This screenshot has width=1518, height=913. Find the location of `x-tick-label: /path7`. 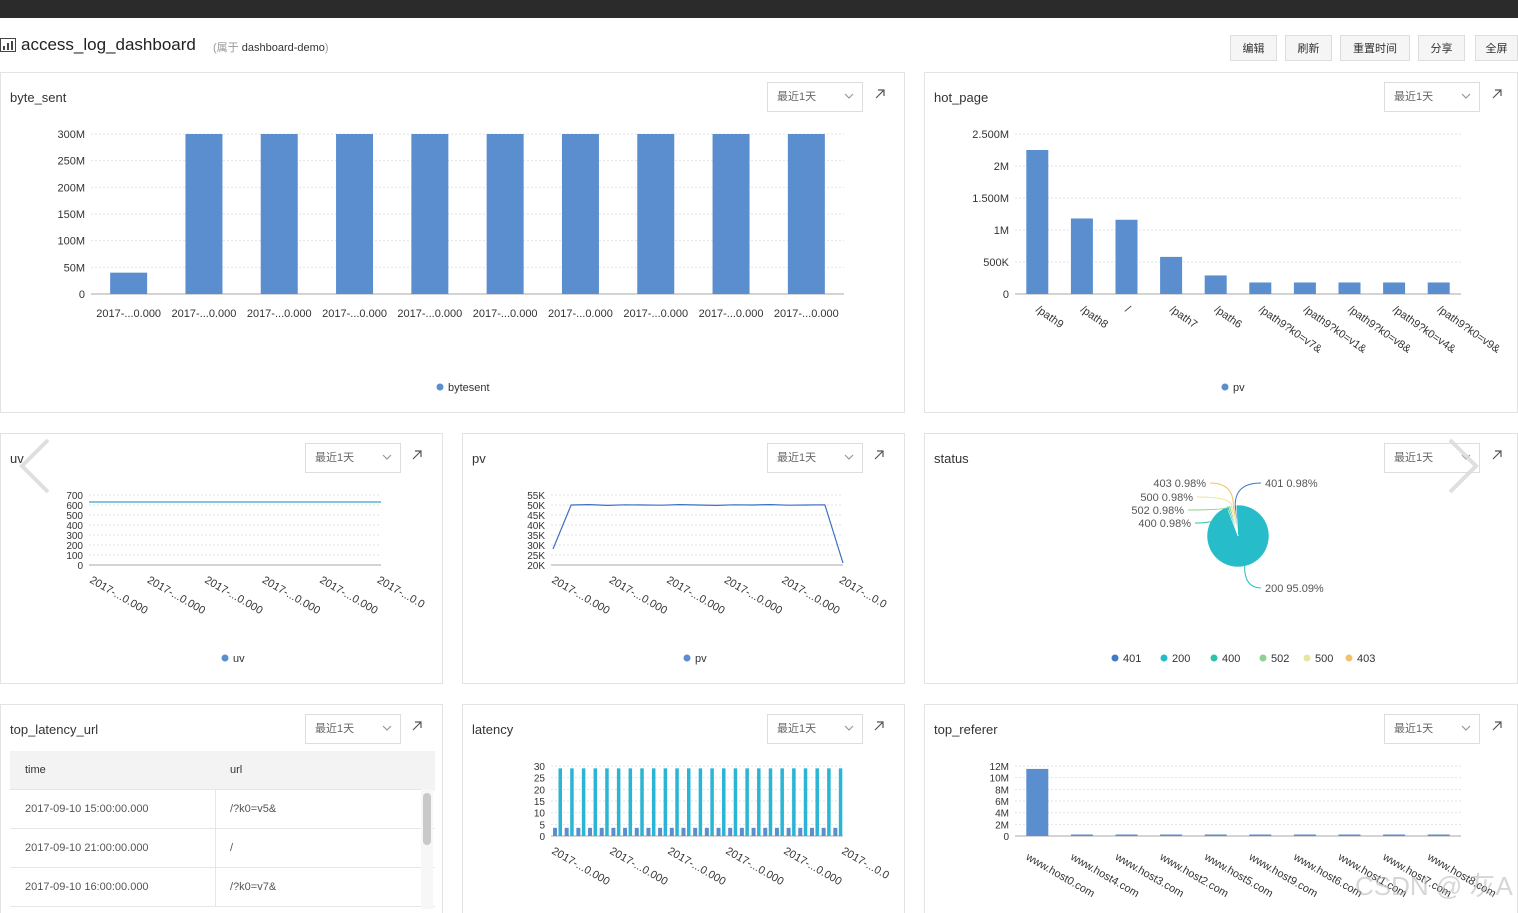

x-tick-label: /path7 is located at coordinates (1183, 317).